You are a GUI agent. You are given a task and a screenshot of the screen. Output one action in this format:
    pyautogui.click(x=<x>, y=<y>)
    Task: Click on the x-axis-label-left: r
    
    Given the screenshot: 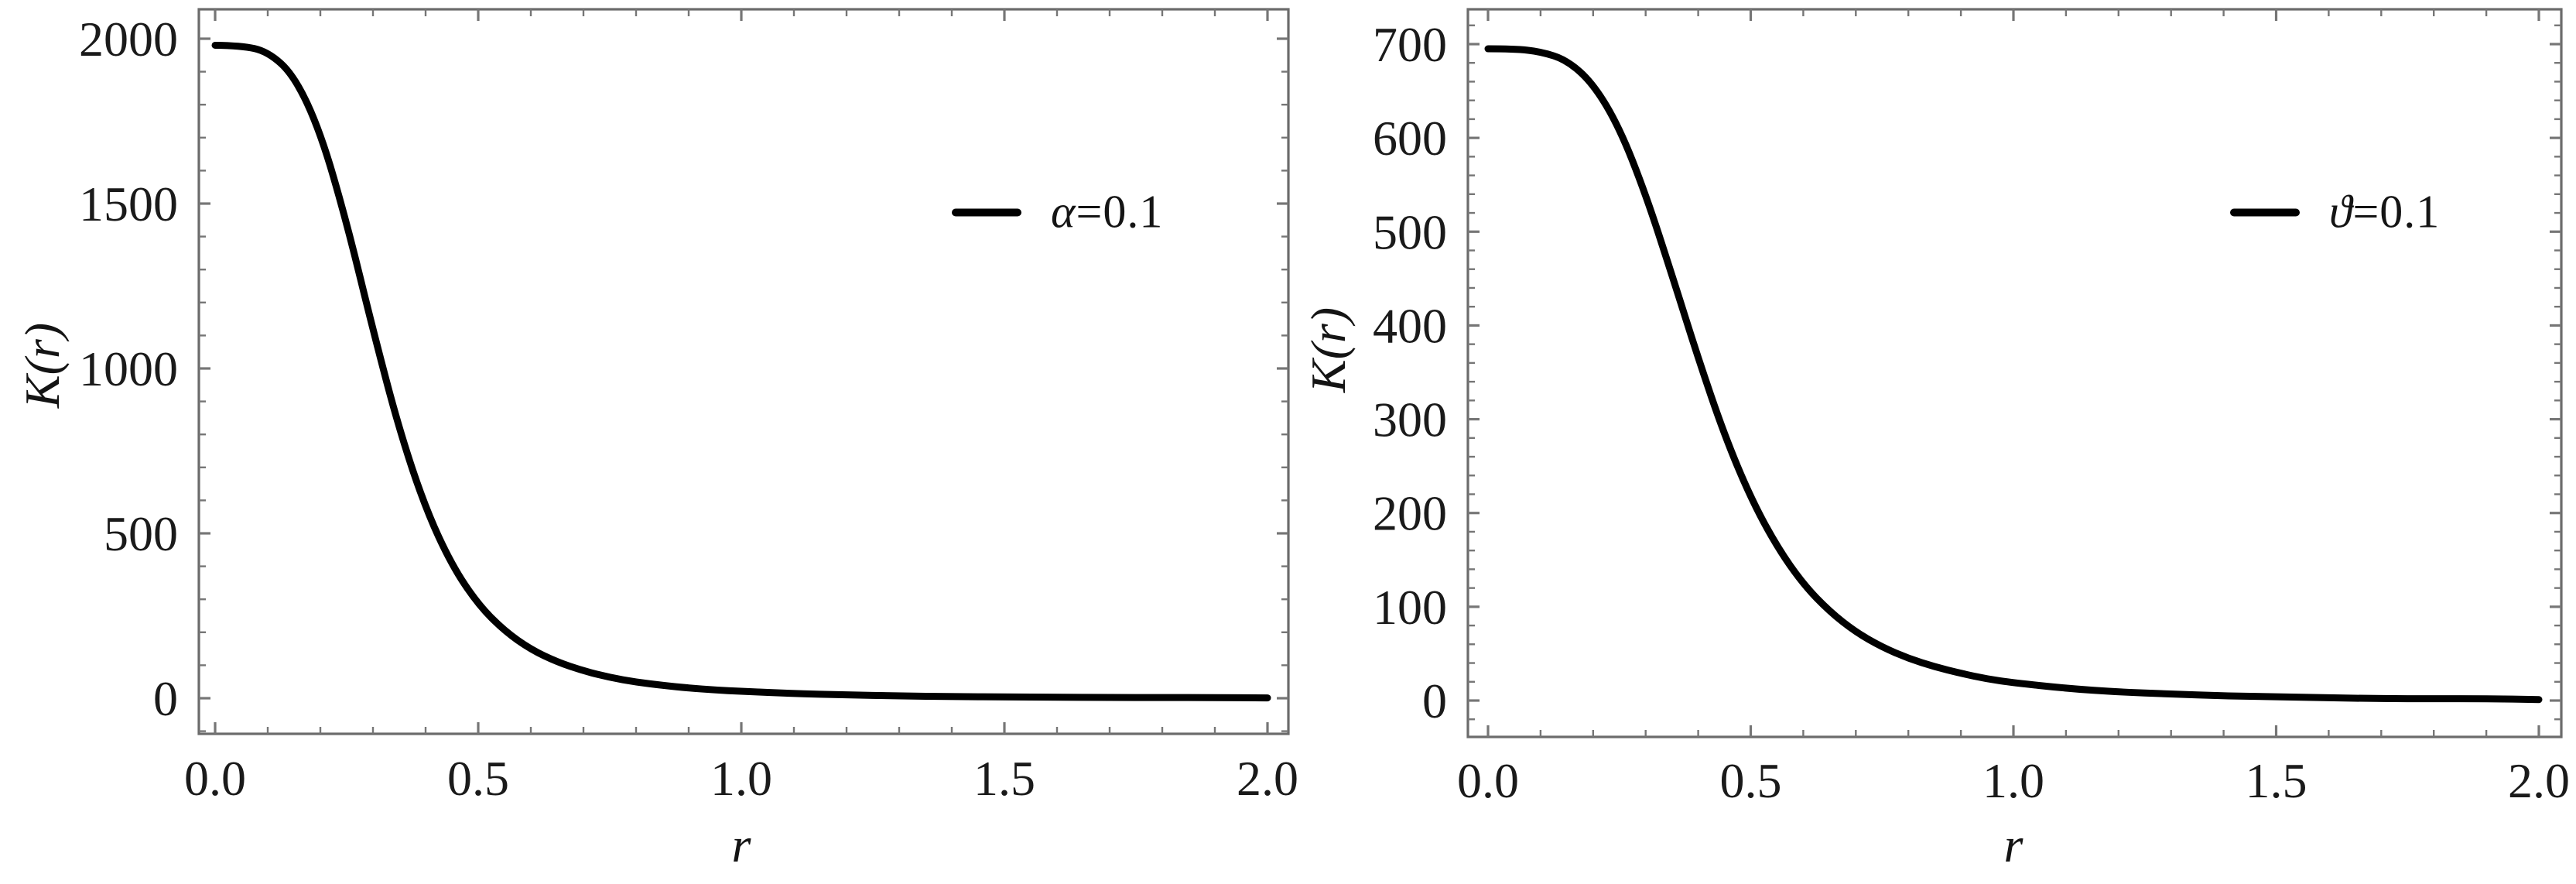 What is the action you would take?
    pyautogui.click(x=741, y=845)
    